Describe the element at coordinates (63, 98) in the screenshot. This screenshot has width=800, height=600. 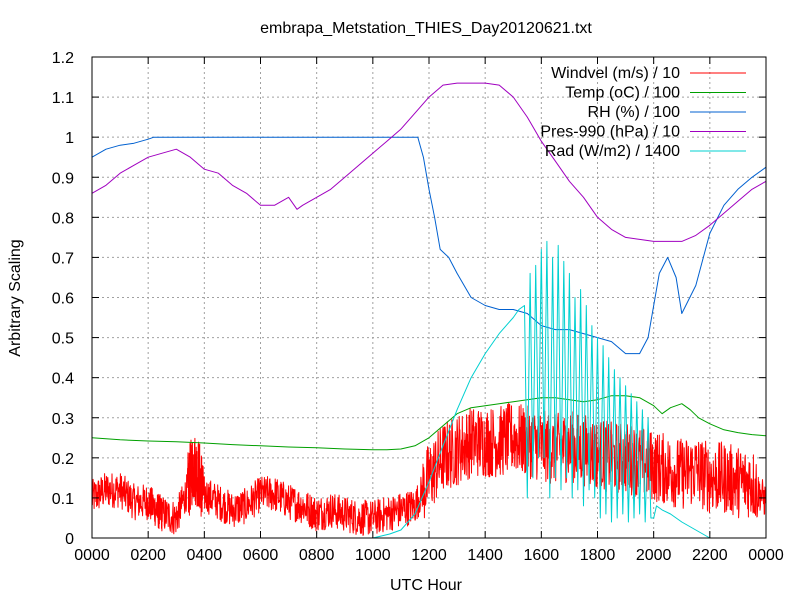
I see `y-tick-label: 1.1` at that location.